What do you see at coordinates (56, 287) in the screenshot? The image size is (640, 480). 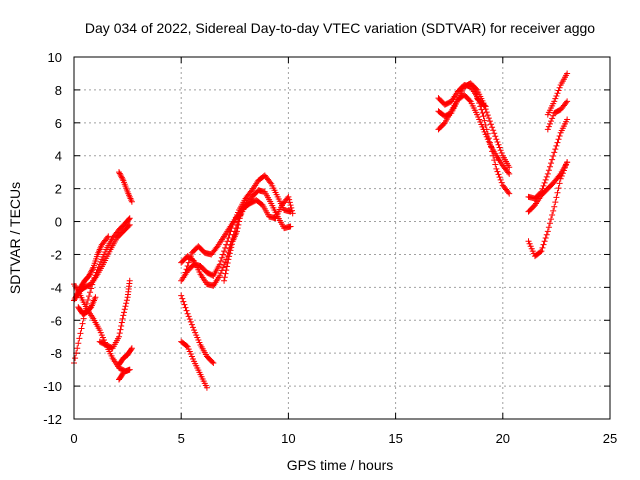 I see `y-tick-label: -4` at bounding box center [56, 287].